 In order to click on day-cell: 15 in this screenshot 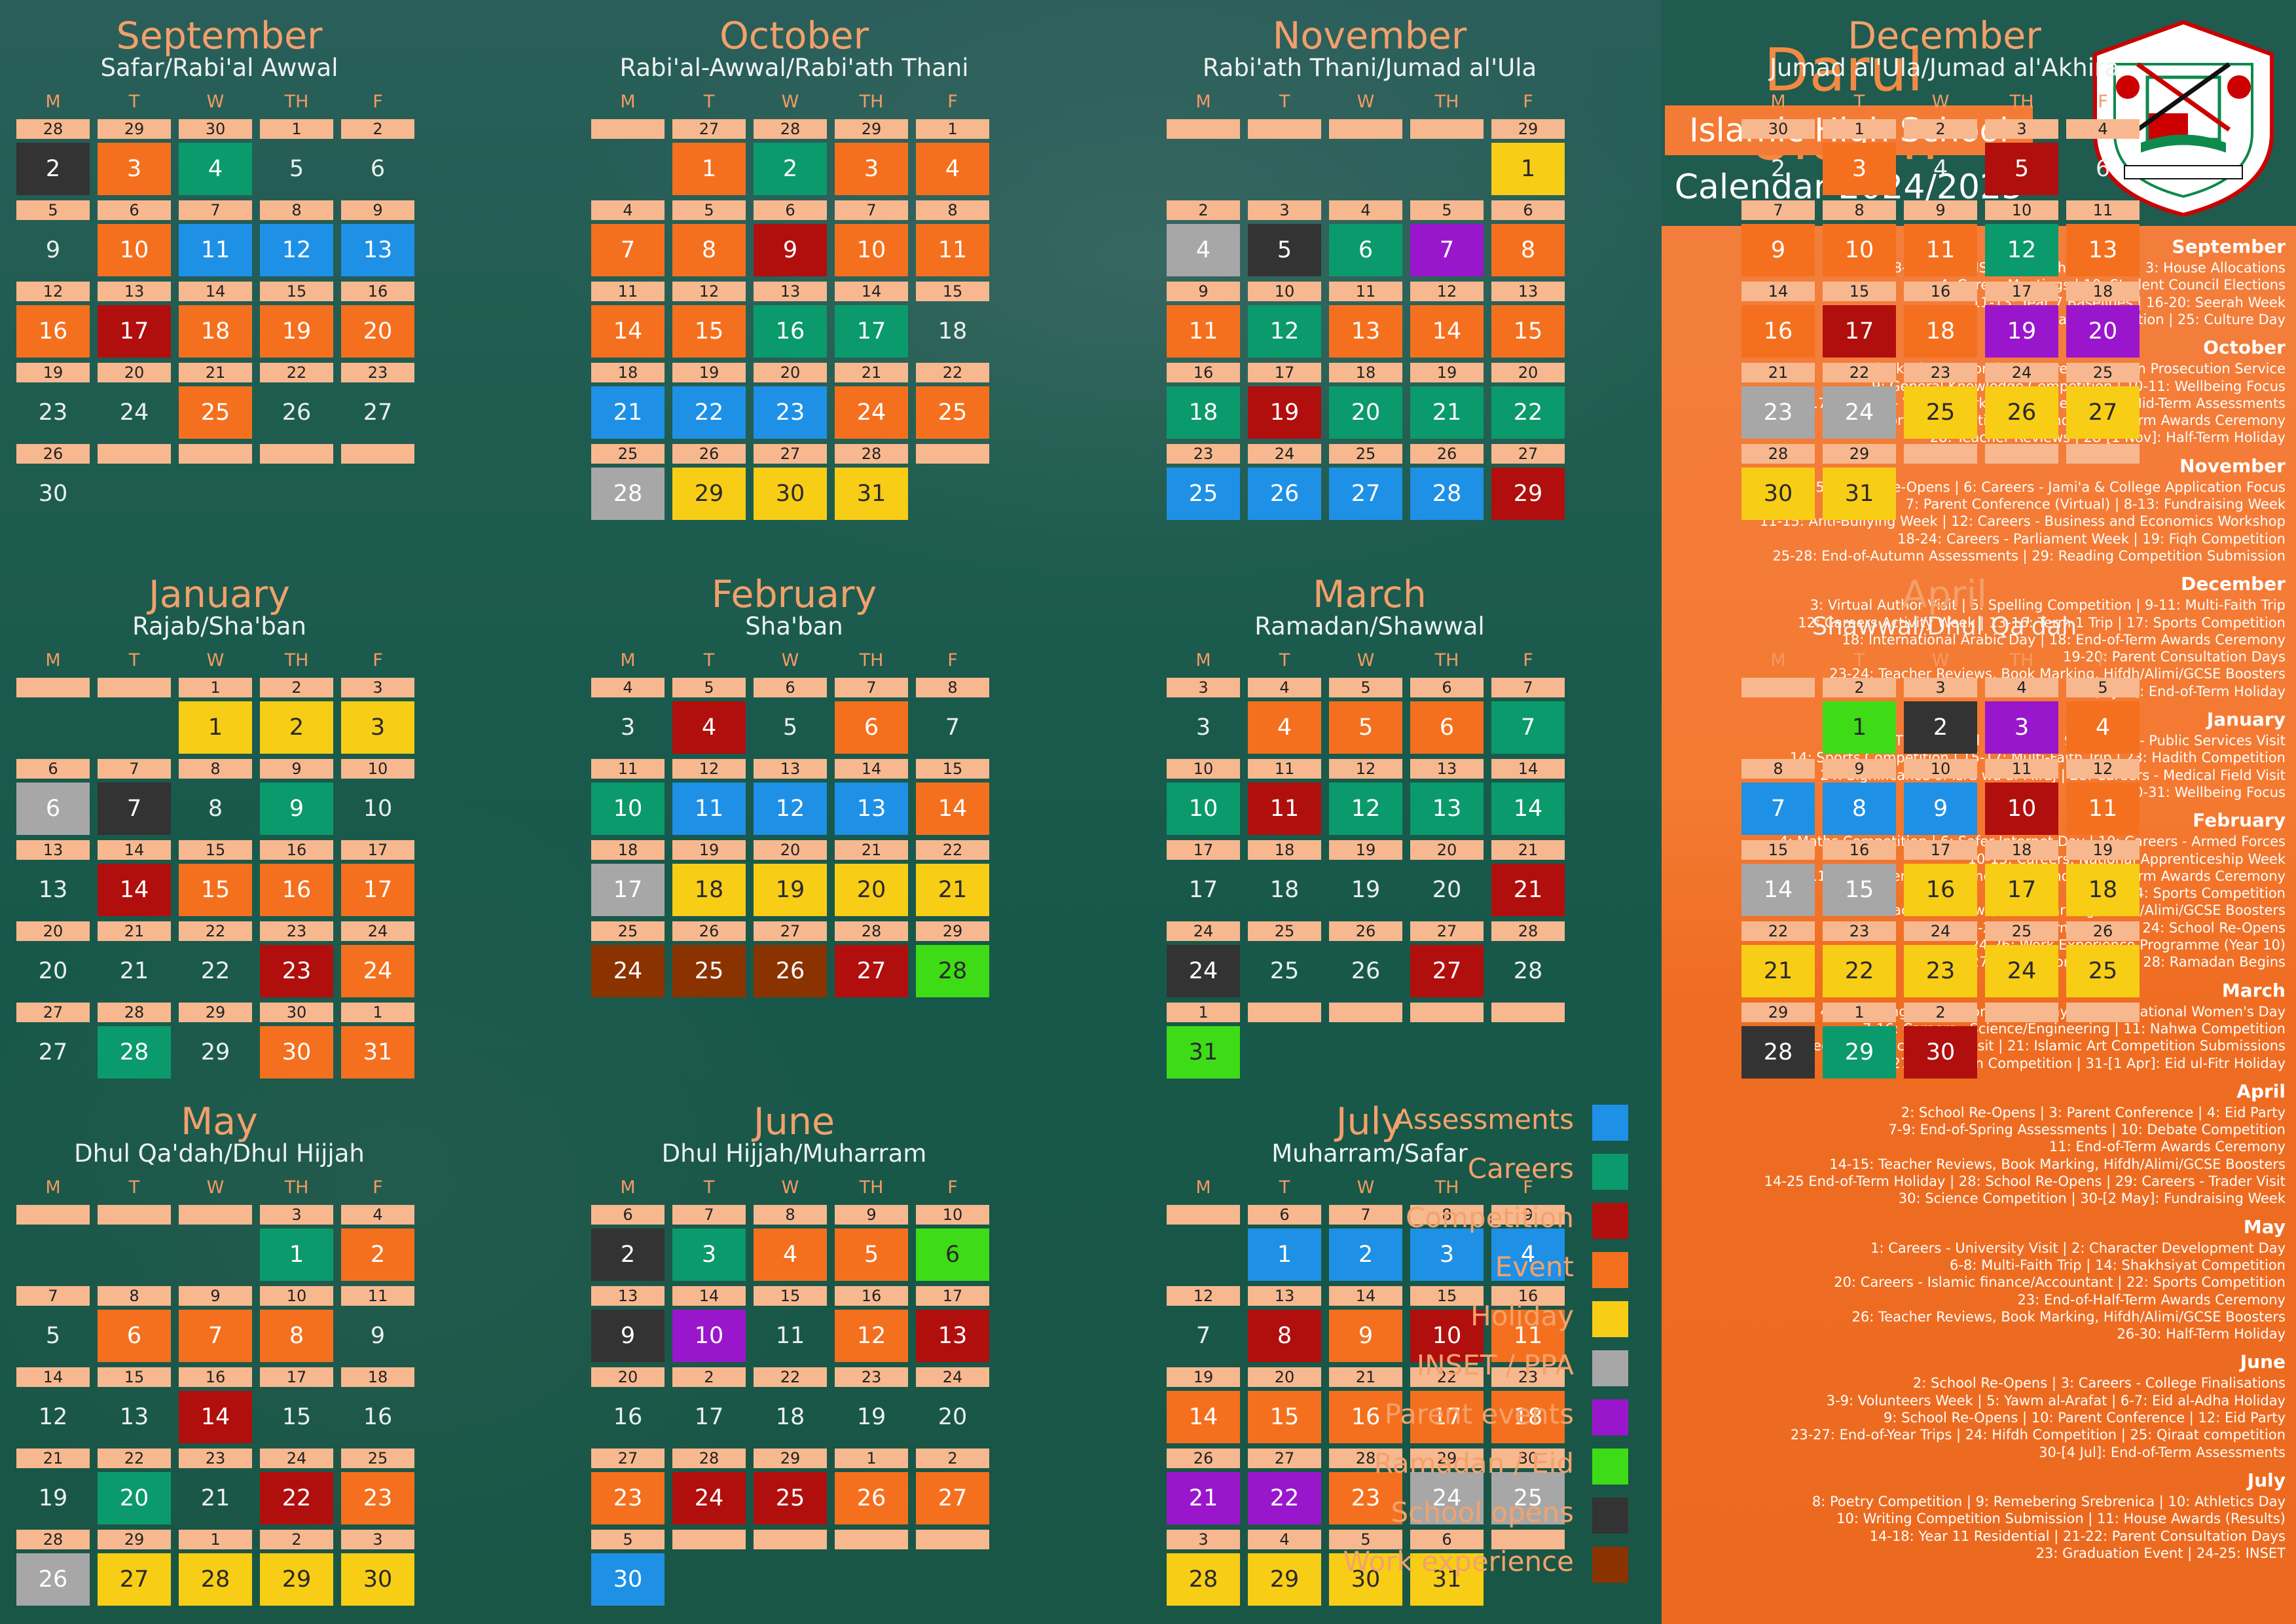, I will do `click(1284, 1417)`.